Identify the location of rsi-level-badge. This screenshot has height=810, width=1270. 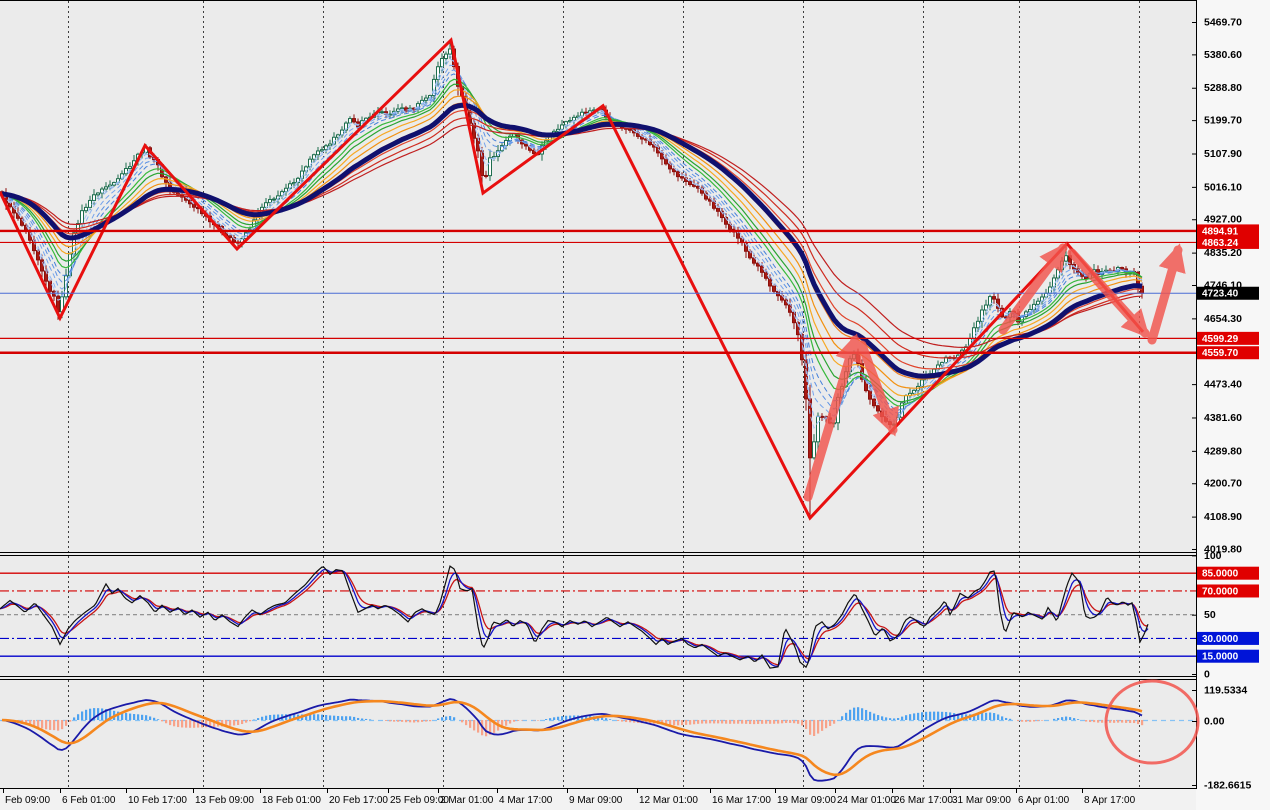
(1228, 638).